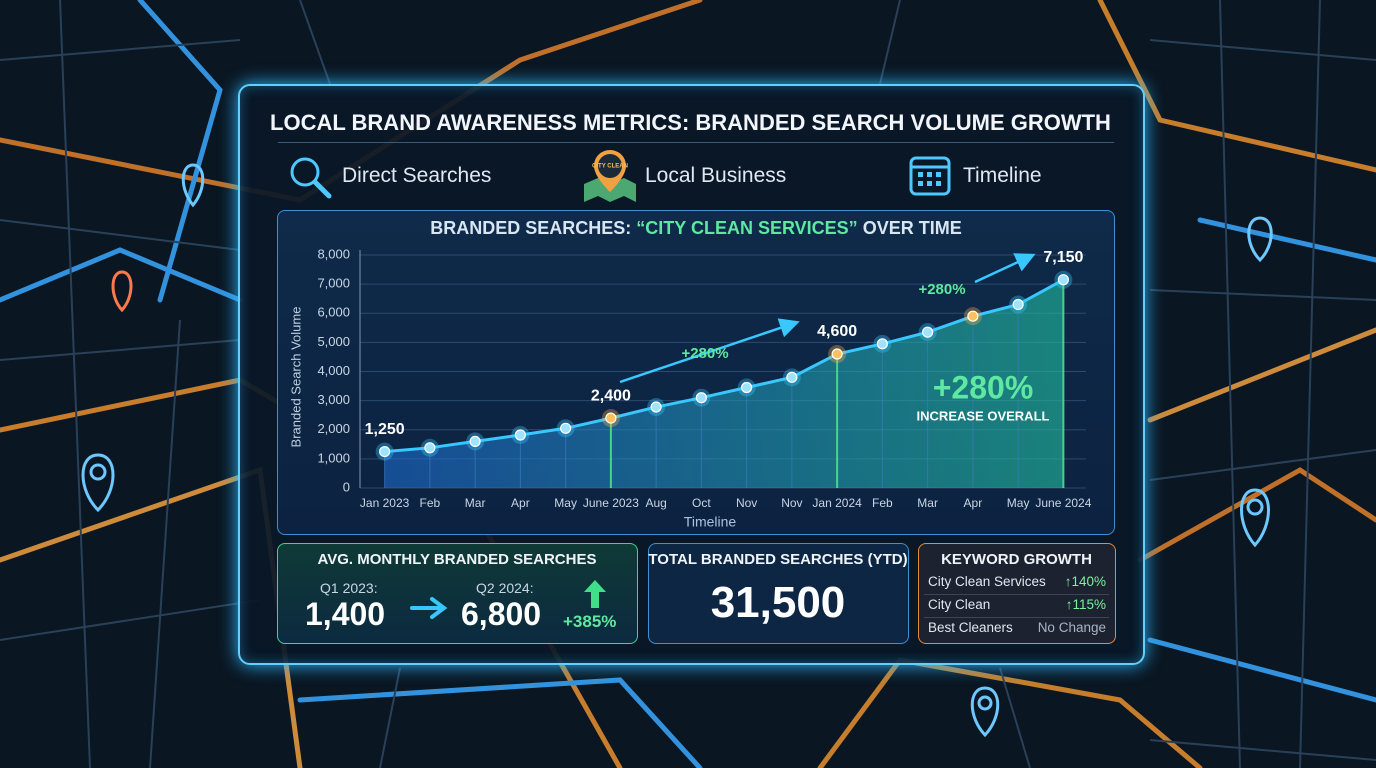 The width and height of the screenshot is (1376, 768). What do you see at coordinates (333, 253) in the screenshot?
I see `y-tick-label: 8,000` at bounding box center [333, 253].